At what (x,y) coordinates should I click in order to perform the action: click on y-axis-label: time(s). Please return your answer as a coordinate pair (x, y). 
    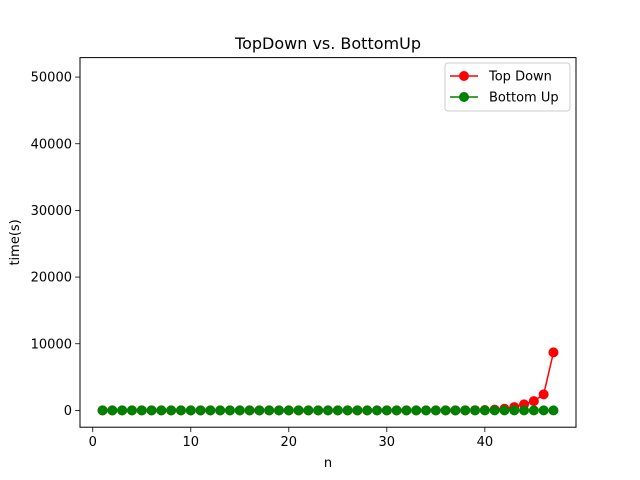
    Looking at the image, I should click on (15, 242).